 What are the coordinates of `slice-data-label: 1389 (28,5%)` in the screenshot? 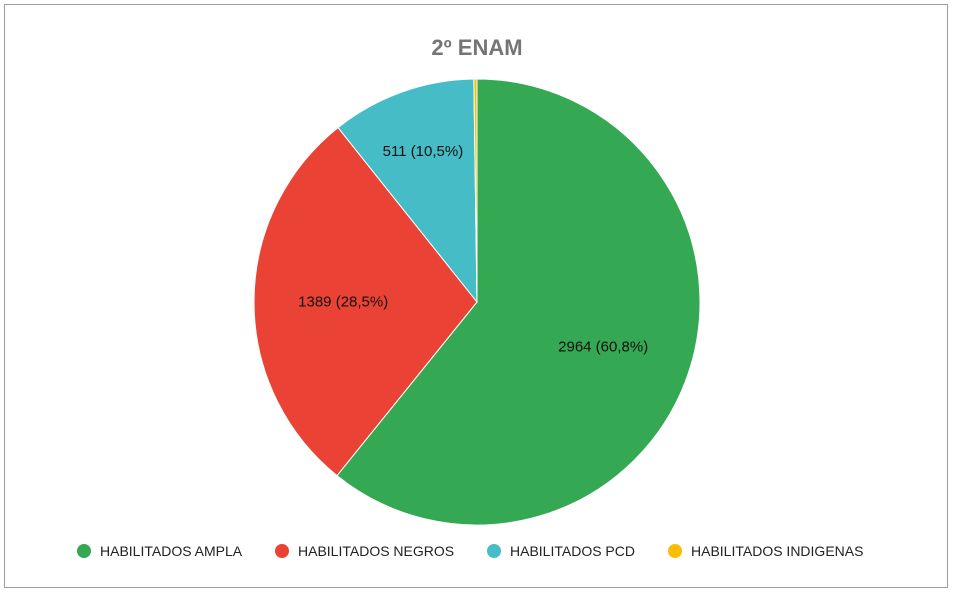 It's located at (343, 302).